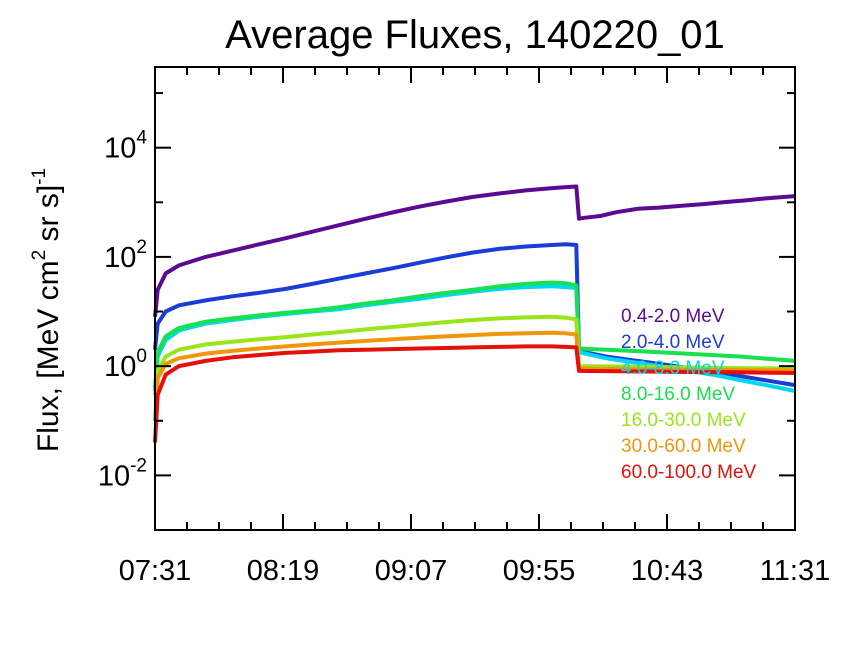 This screenshot has width=864, height=648. I want to click on y-tick-label-3: 10⁴, so click(125, 146).